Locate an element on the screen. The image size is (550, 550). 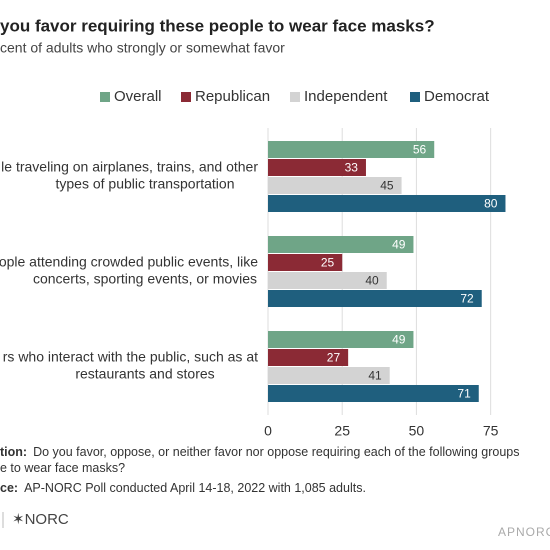
legend-label: Independent is located at coordinates (346, 96).